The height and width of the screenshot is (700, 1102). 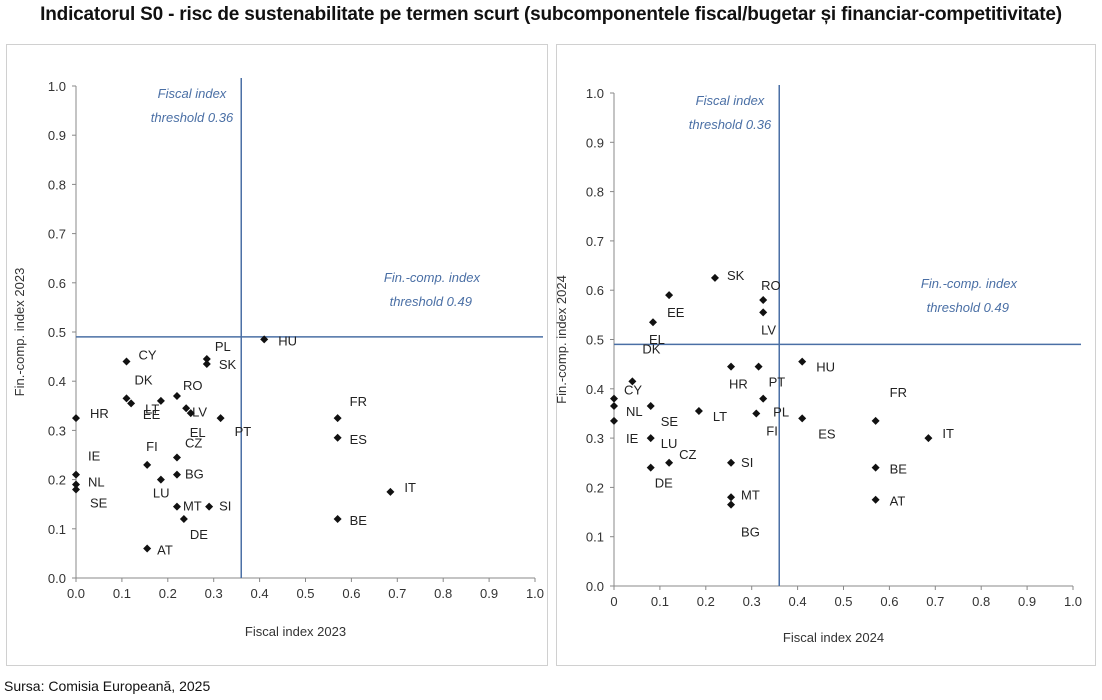 What do you see at coordinates (199, 534) in the screenshot?
I see `point-label-de: DE` at bounding box center [199, 534].